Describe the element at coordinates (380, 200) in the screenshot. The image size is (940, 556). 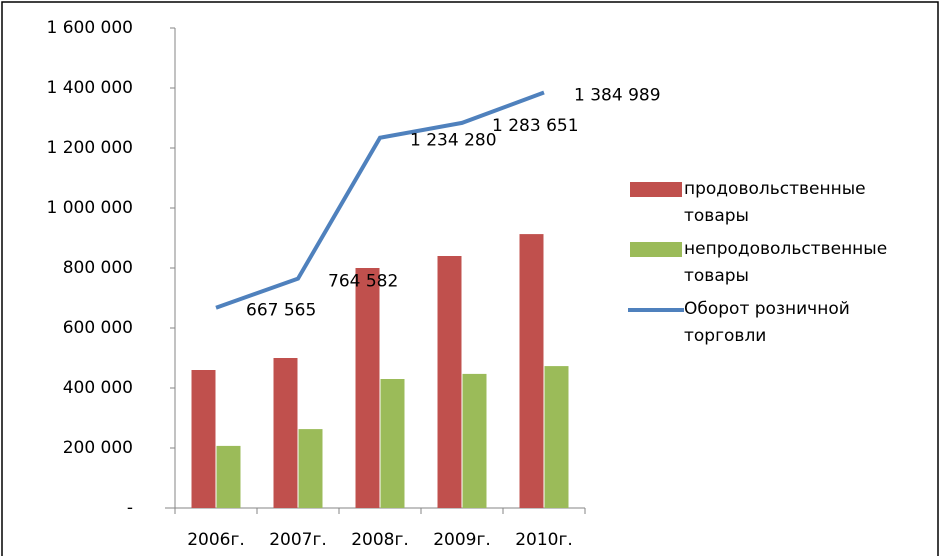
I see `line` at that location.